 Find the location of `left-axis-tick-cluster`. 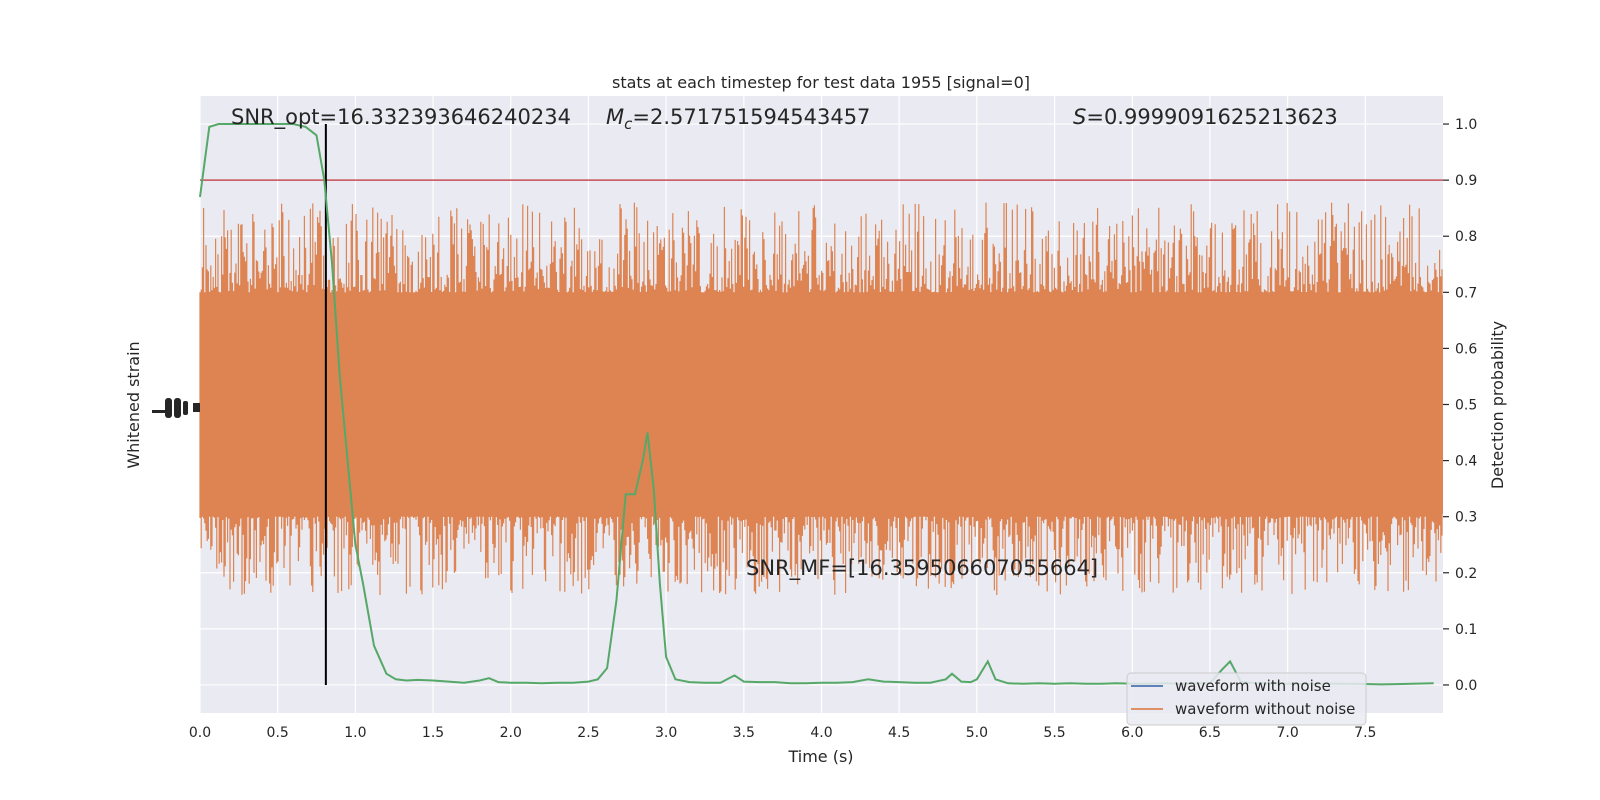

left-axis-tick-cluster is located at coordinates (176, 408).